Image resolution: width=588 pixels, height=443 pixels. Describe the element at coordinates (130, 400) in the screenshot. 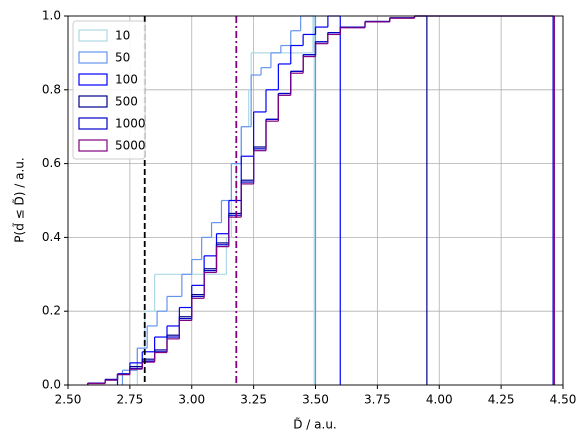

I see `x-tick-label: 2.75` at that location.